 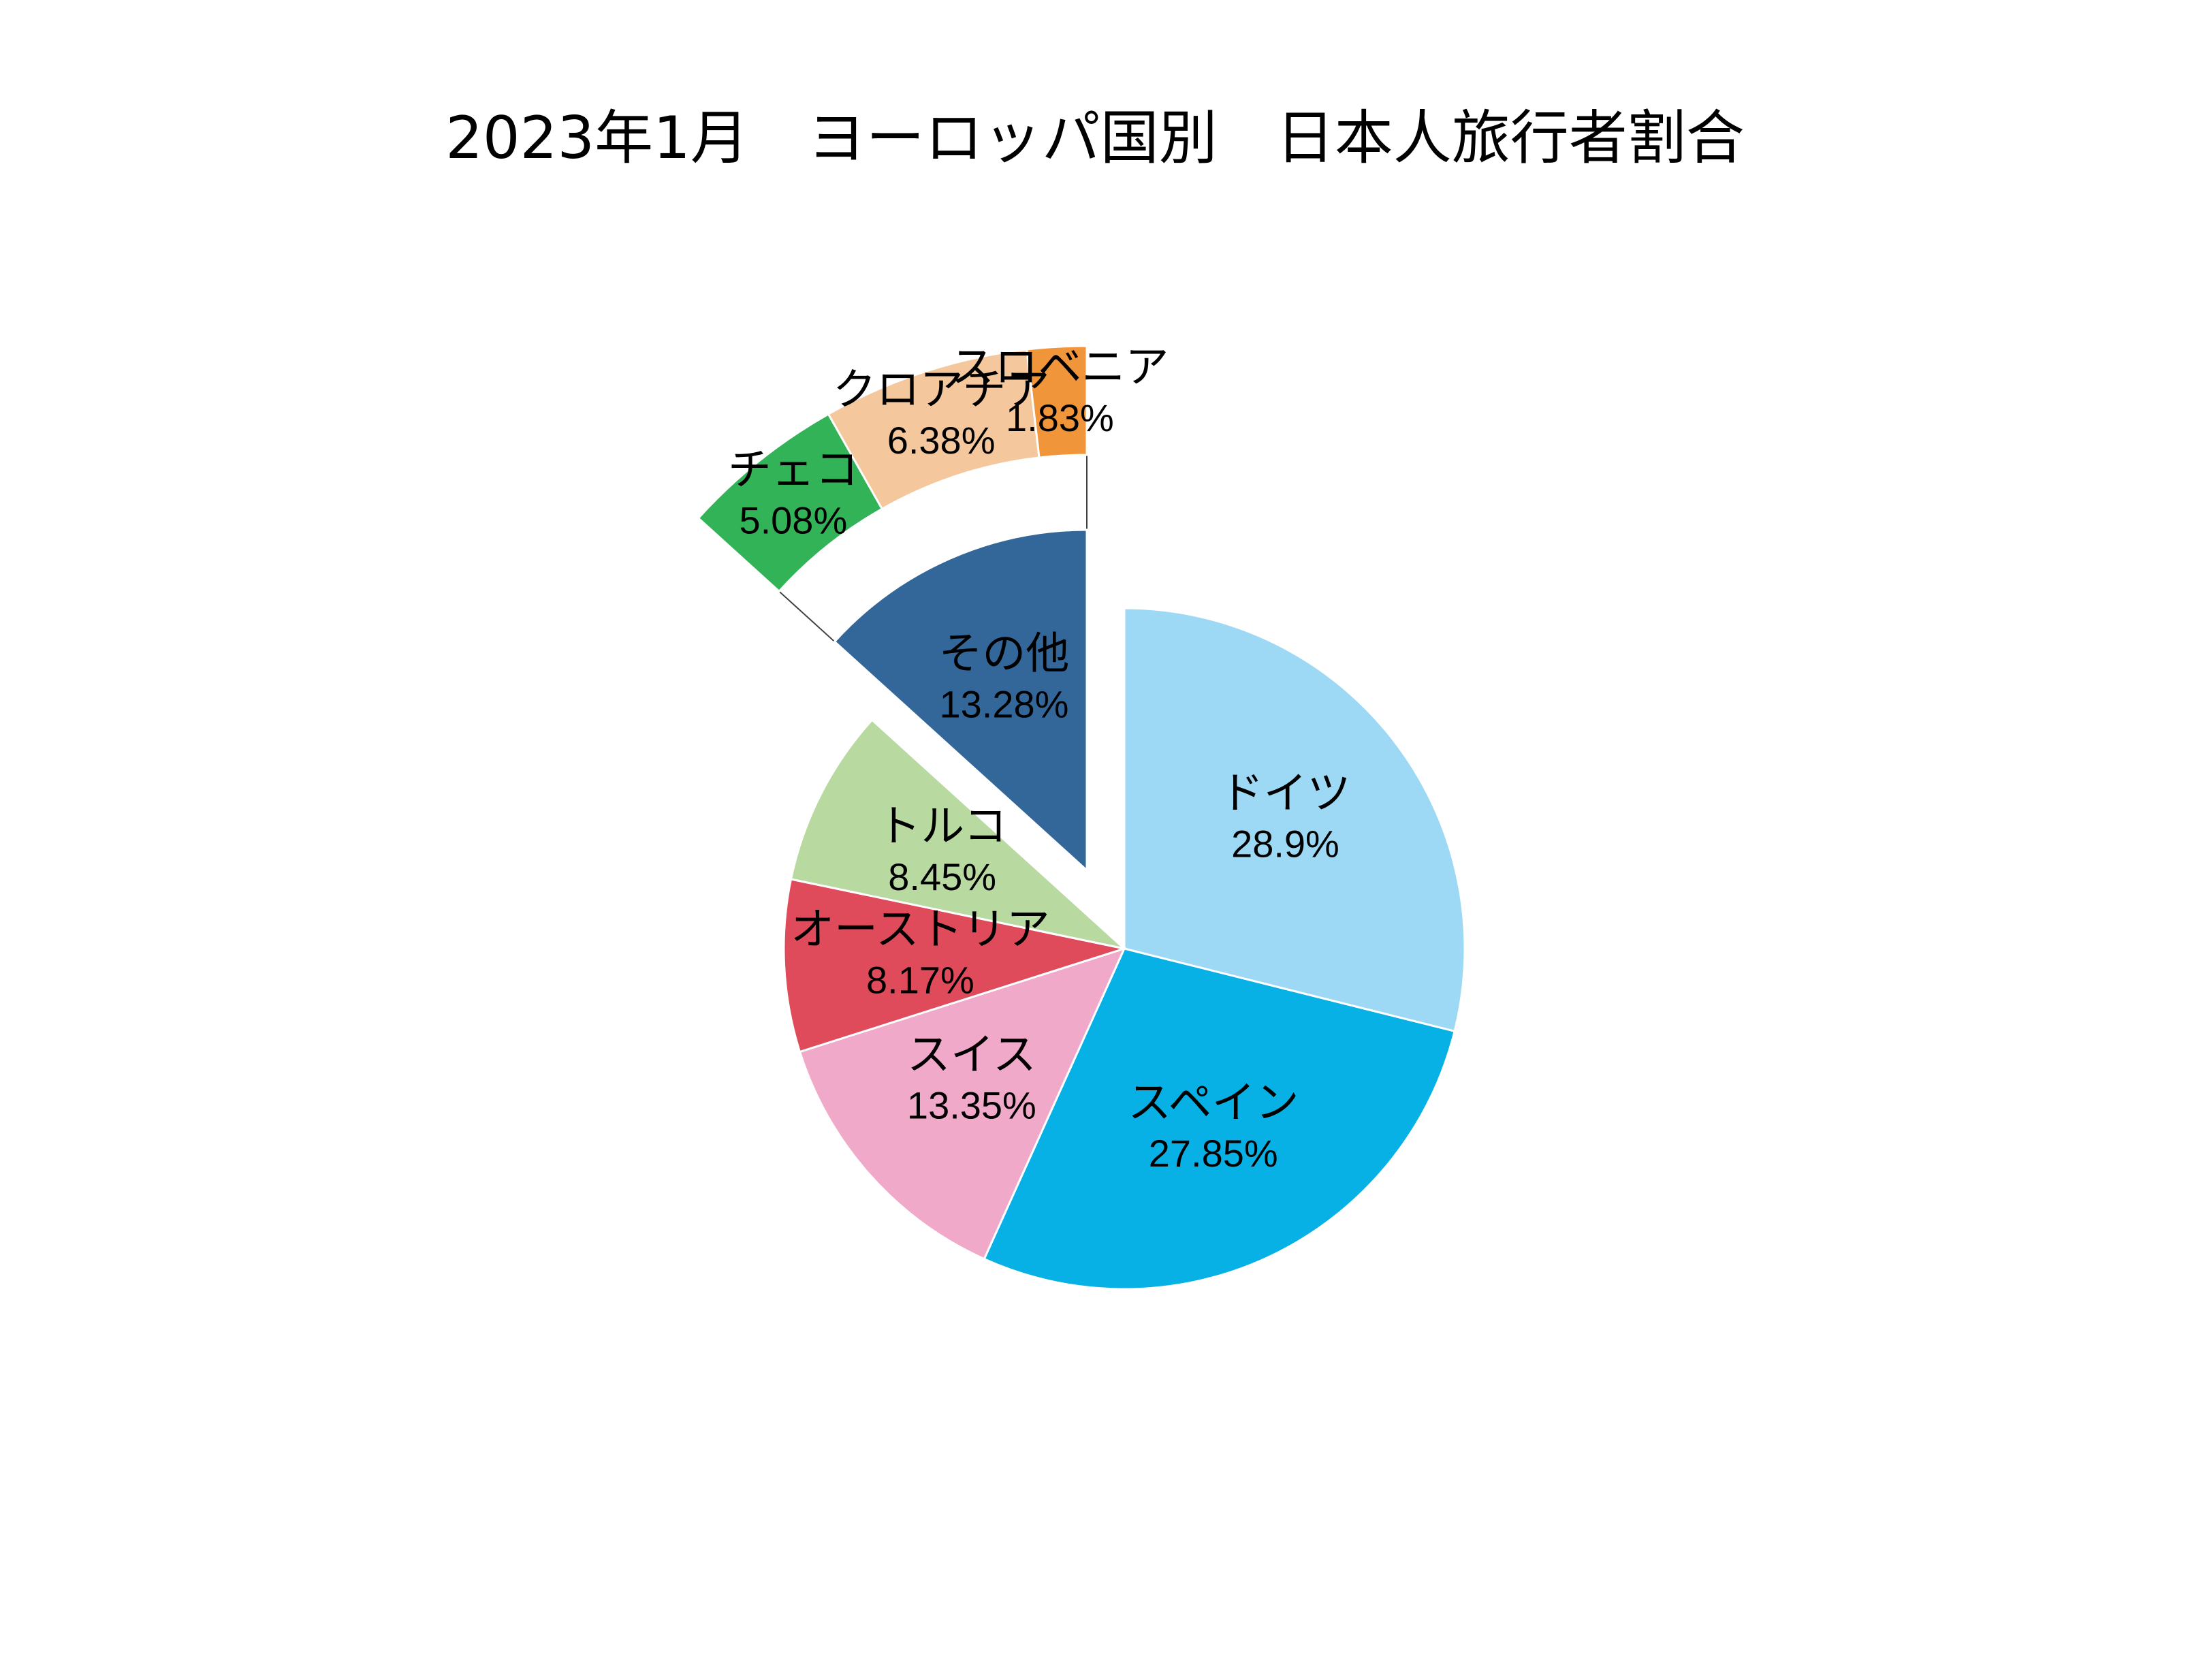 I want to click on data-label-value: 28.9%, so click(x=1285, y=844).